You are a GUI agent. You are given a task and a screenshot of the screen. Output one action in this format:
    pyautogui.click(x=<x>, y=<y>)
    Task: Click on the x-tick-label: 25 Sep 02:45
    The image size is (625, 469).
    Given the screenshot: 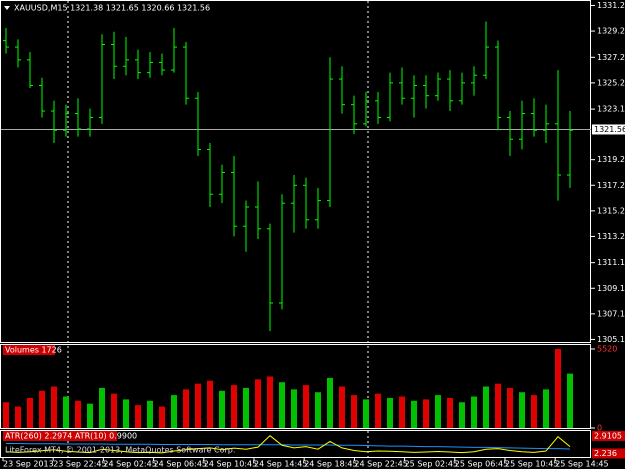 What is the action you would take?
    pyautogui.click(x=431, y=464)
    